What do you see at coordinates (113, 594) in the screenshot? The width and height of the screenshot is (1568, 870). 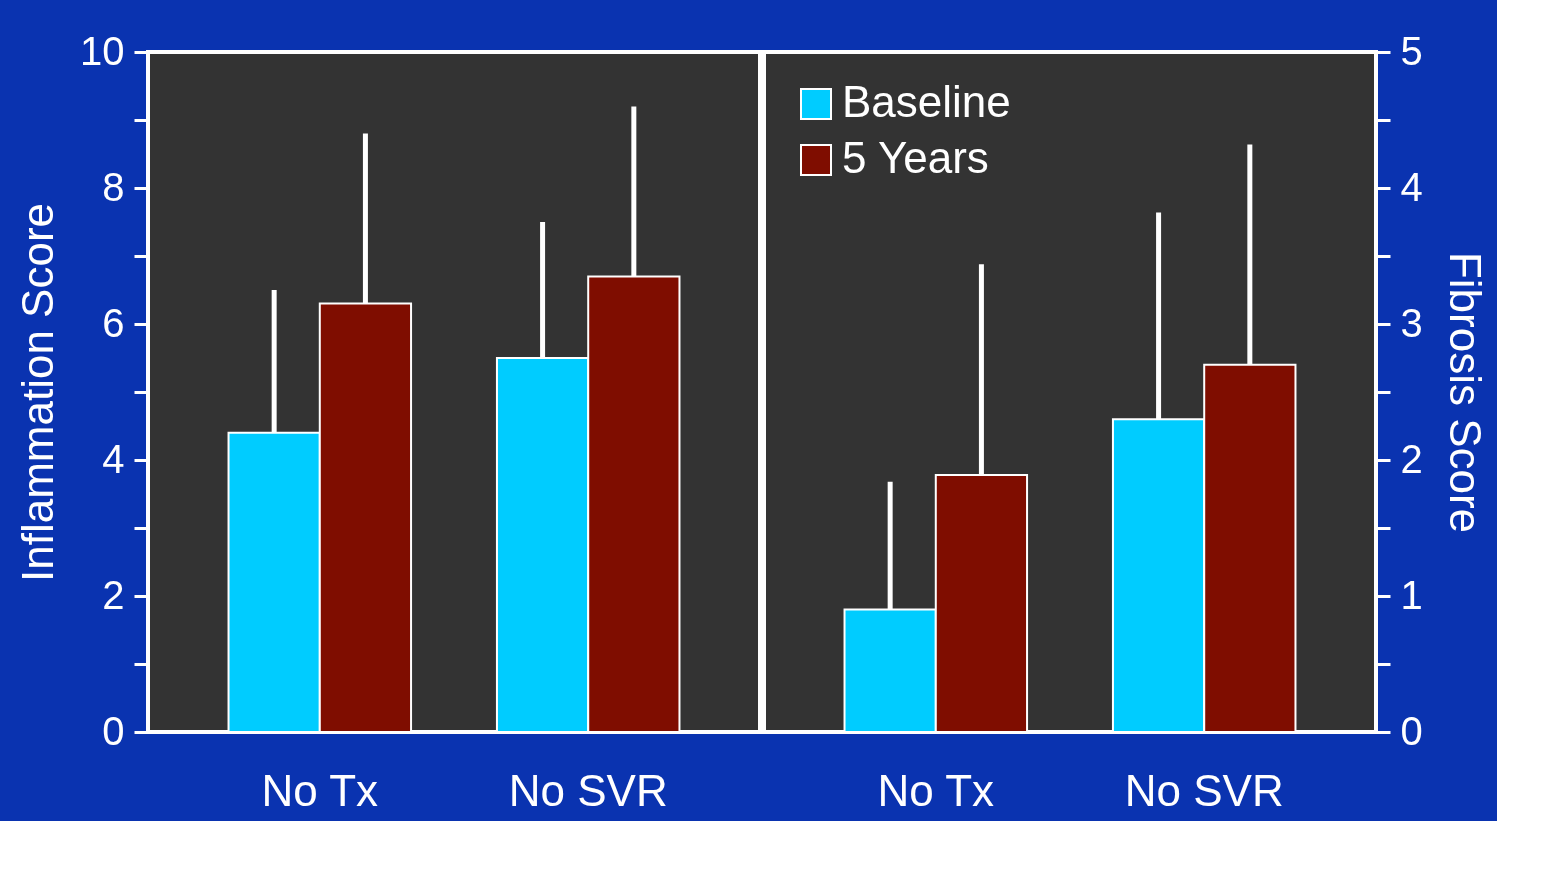 I see `y-tick-label: 2` at bounding box center [113, 594].